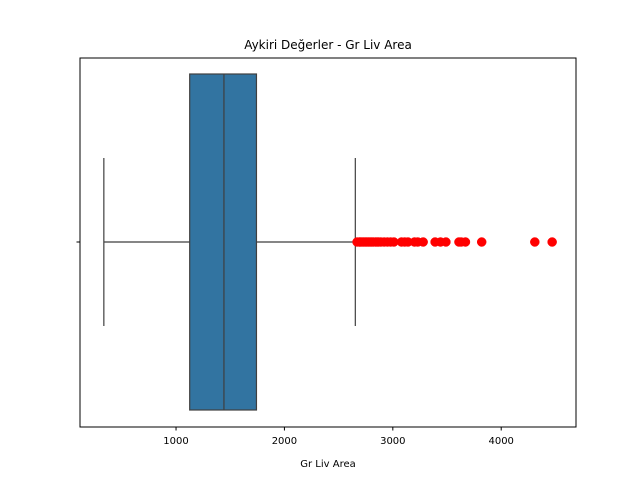 Image resolution: width=640 pixels, height=480 pixels. I want to click on x-tick-label: 3000, so click(392, 441).